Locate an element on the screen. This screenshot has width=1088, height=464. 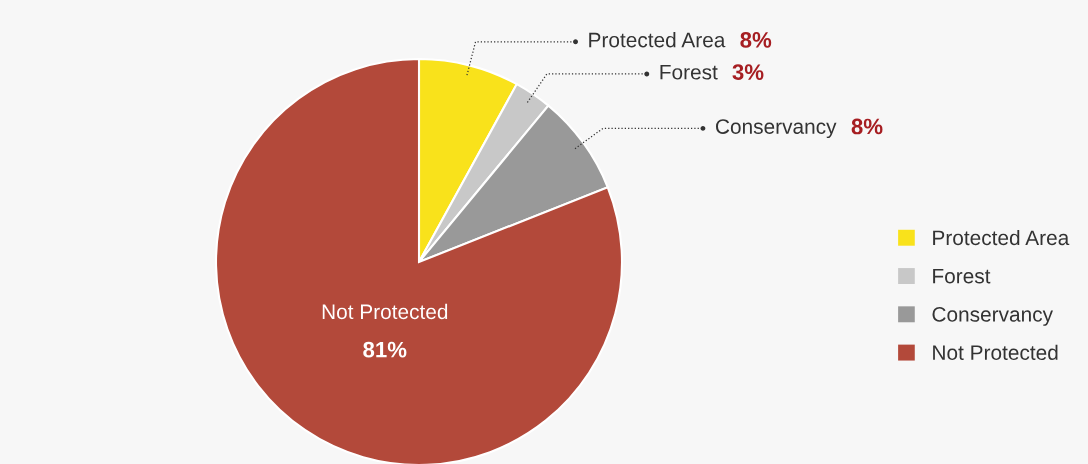
slice-label: Protected Area is located at coordinates (657, 40).